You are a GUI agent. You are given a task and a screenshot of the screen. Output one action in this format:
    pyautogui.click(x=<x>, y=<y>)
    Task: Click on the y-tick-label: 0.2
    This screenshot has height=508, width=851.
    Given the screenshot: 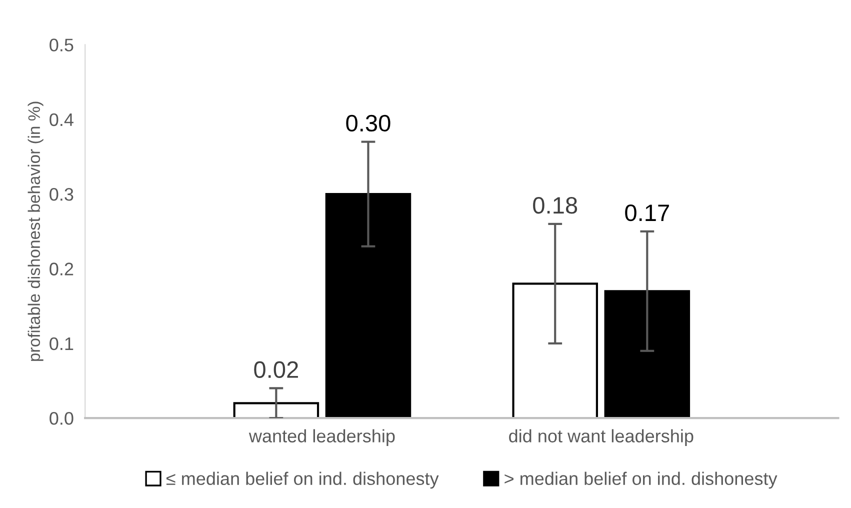 What is the action you would take?
    pyautogui.click(x=62, y=269)
    